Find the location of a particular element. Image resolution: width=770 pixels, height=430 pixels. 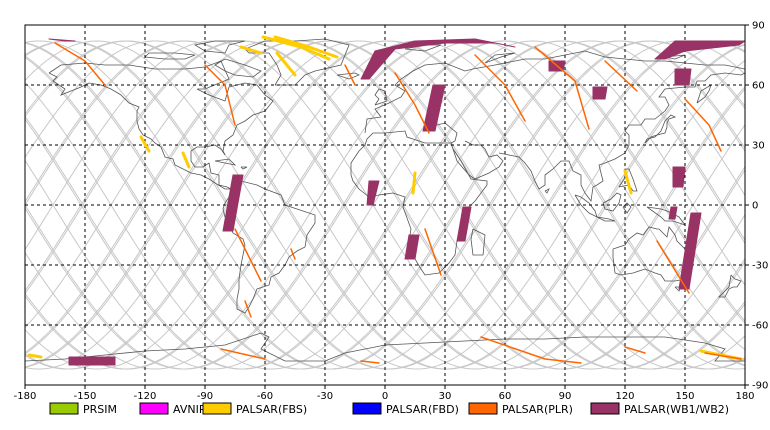

legend-swatch-fbd is located at coordinates (367, 408).